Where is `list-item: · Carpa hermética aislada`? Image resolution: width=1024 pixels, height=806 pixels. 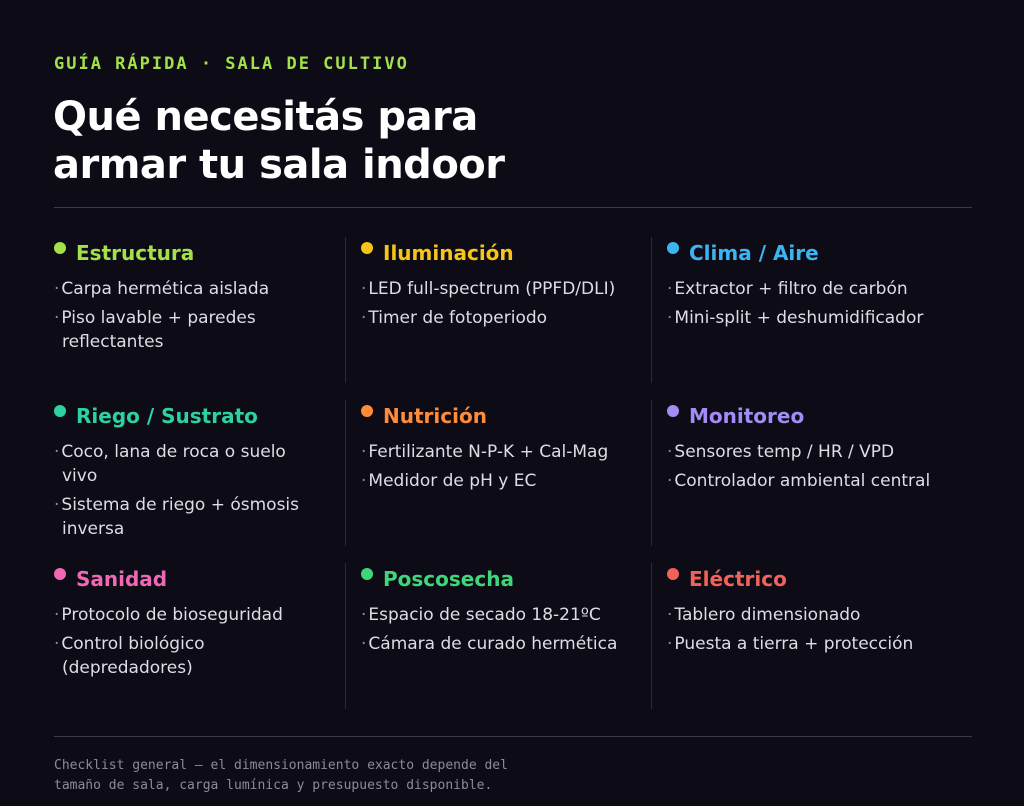 list-item: · Carpa hermética aislada is located at coordinates (189, 289).